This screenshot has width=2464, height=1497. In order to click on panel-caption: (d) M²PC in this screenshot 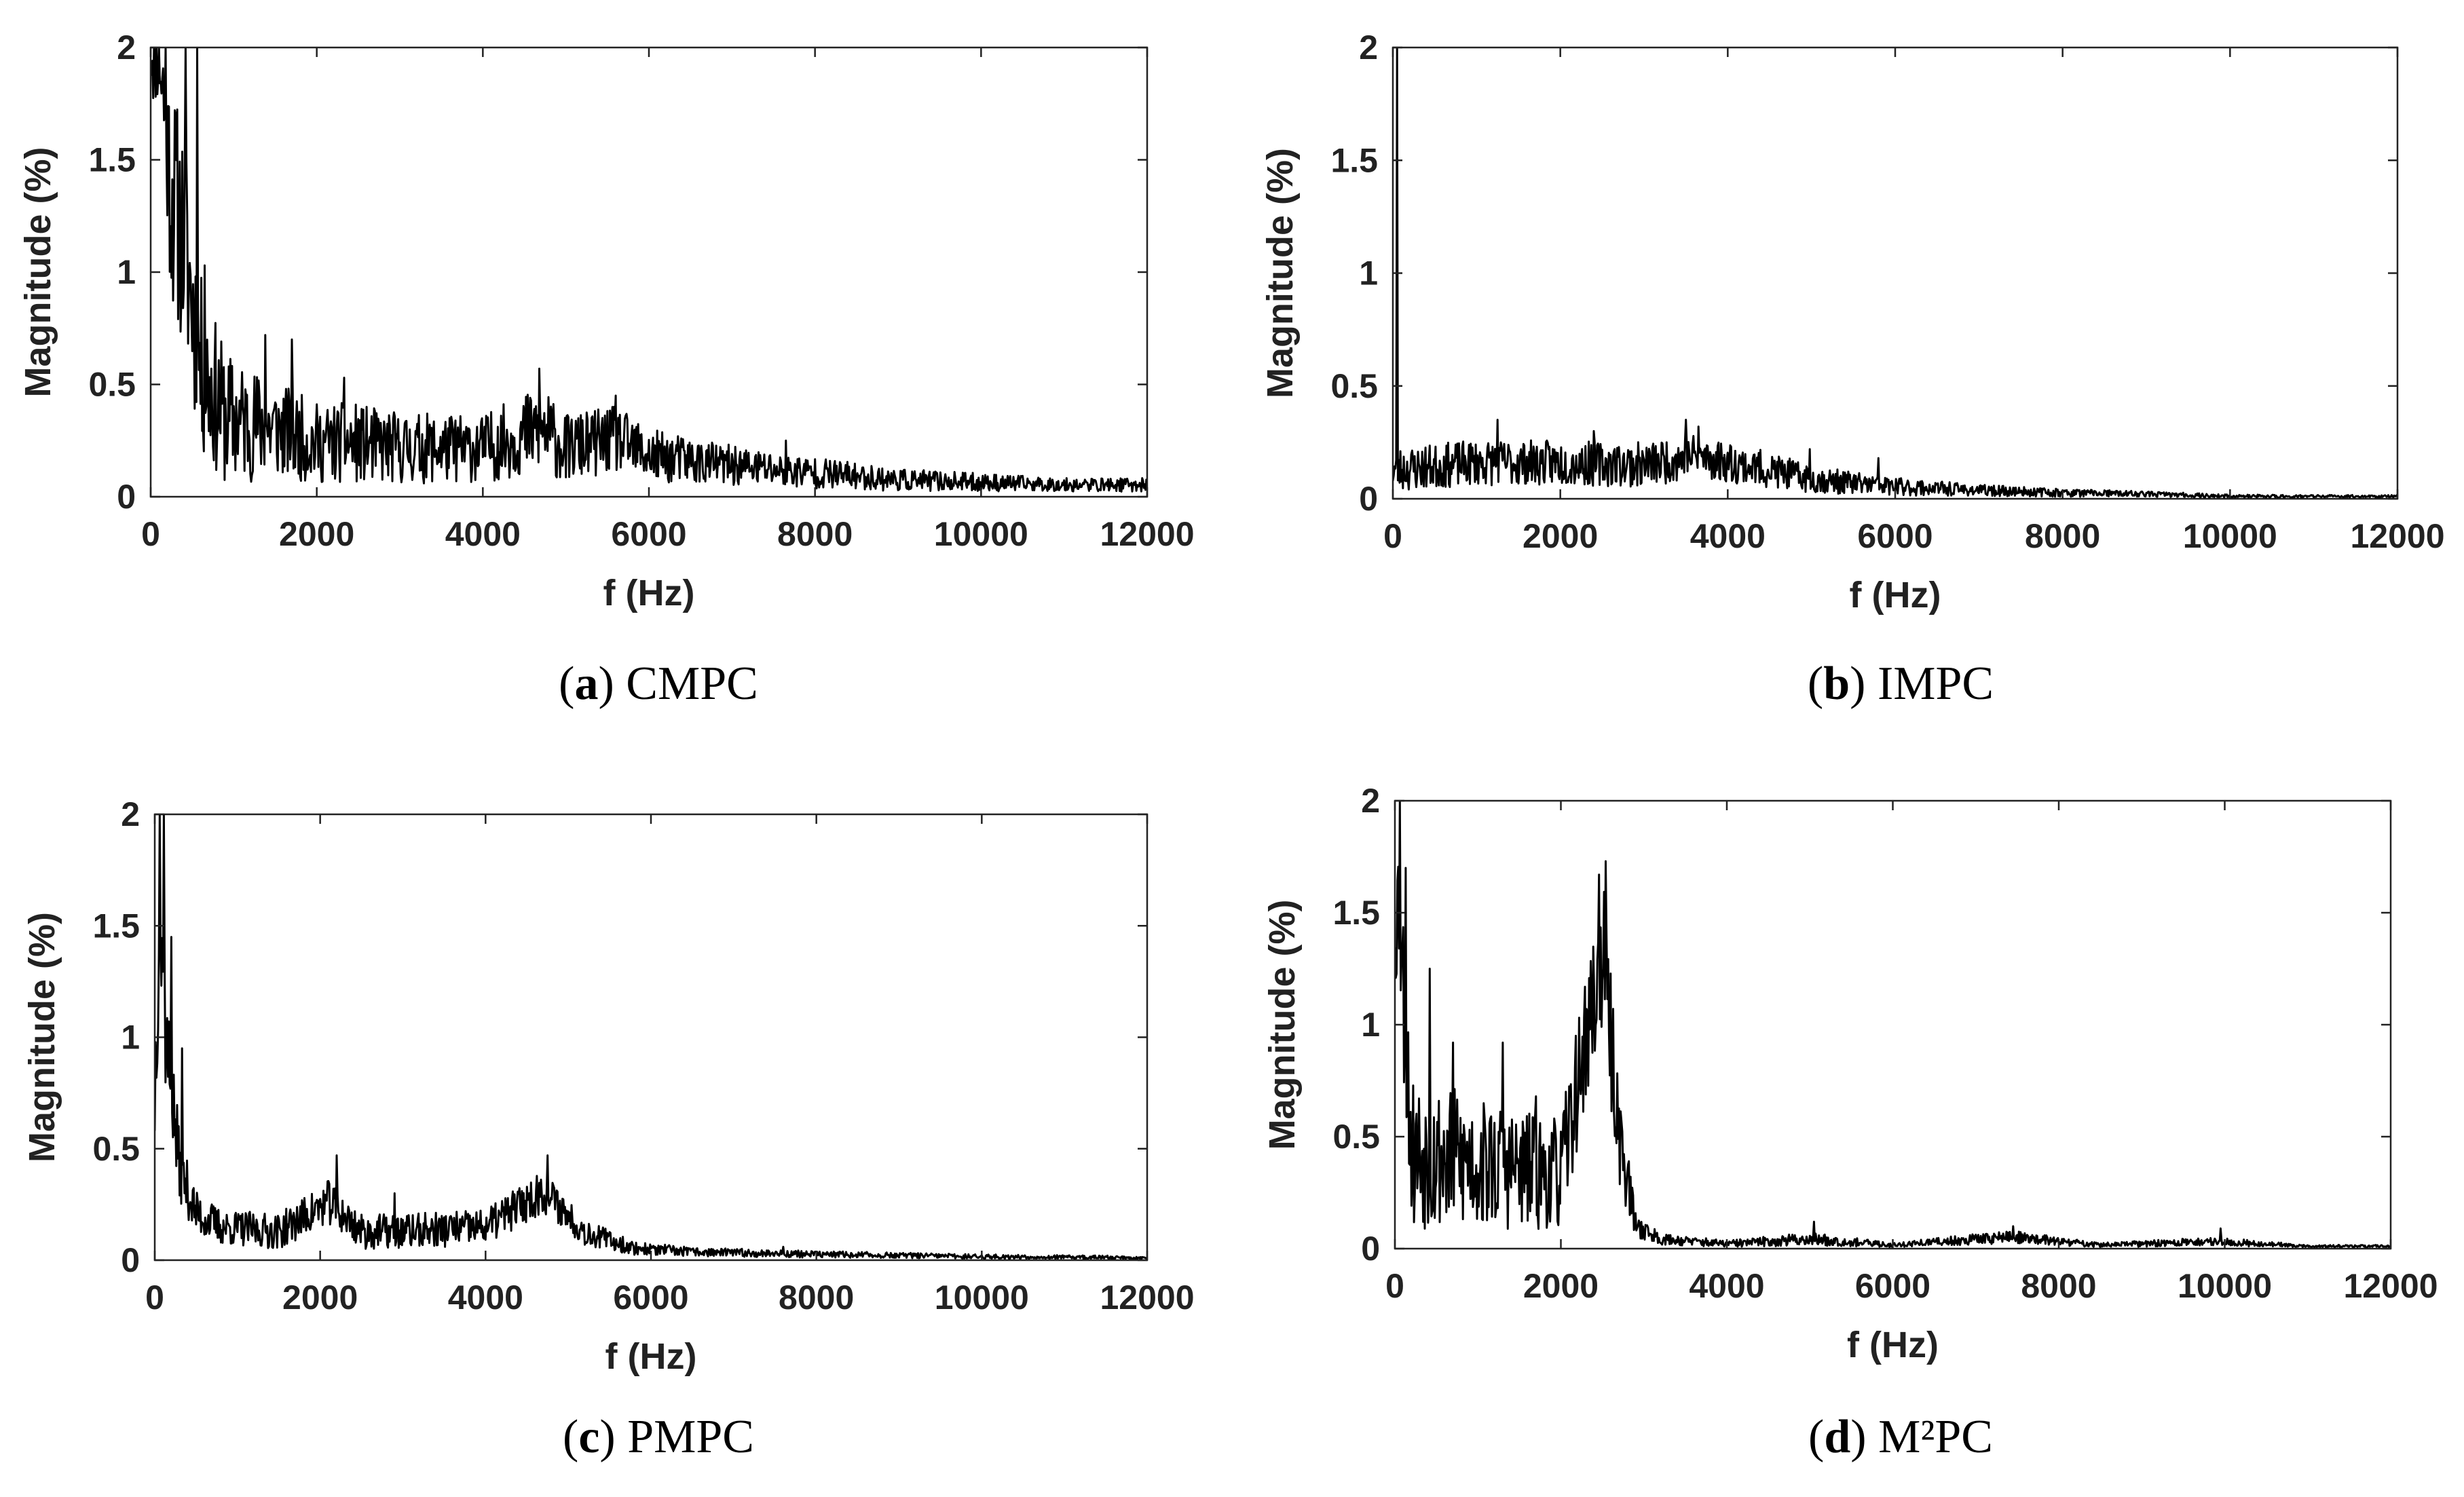, I will do `click(1901, 1437)`.